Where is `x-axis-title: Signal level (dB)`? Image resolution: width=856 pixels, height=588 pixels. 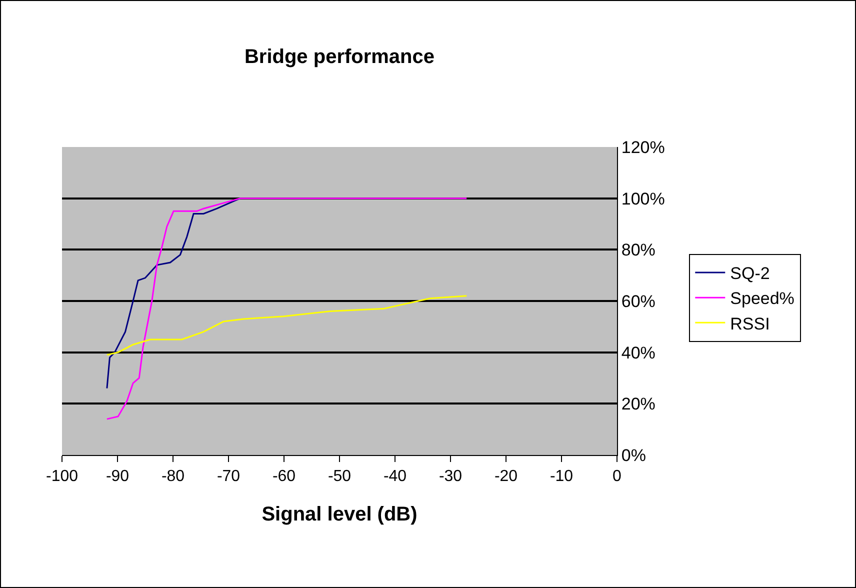 x-axis-title: Signal level (dB) is located at coordinates (340, 515).